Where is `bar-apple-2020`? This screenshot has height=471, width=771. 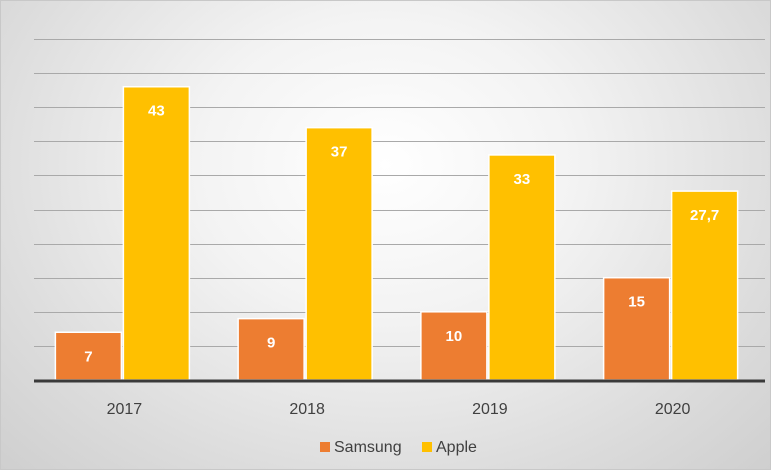
bar-apple-2020 is located at coordinates (704, 285).